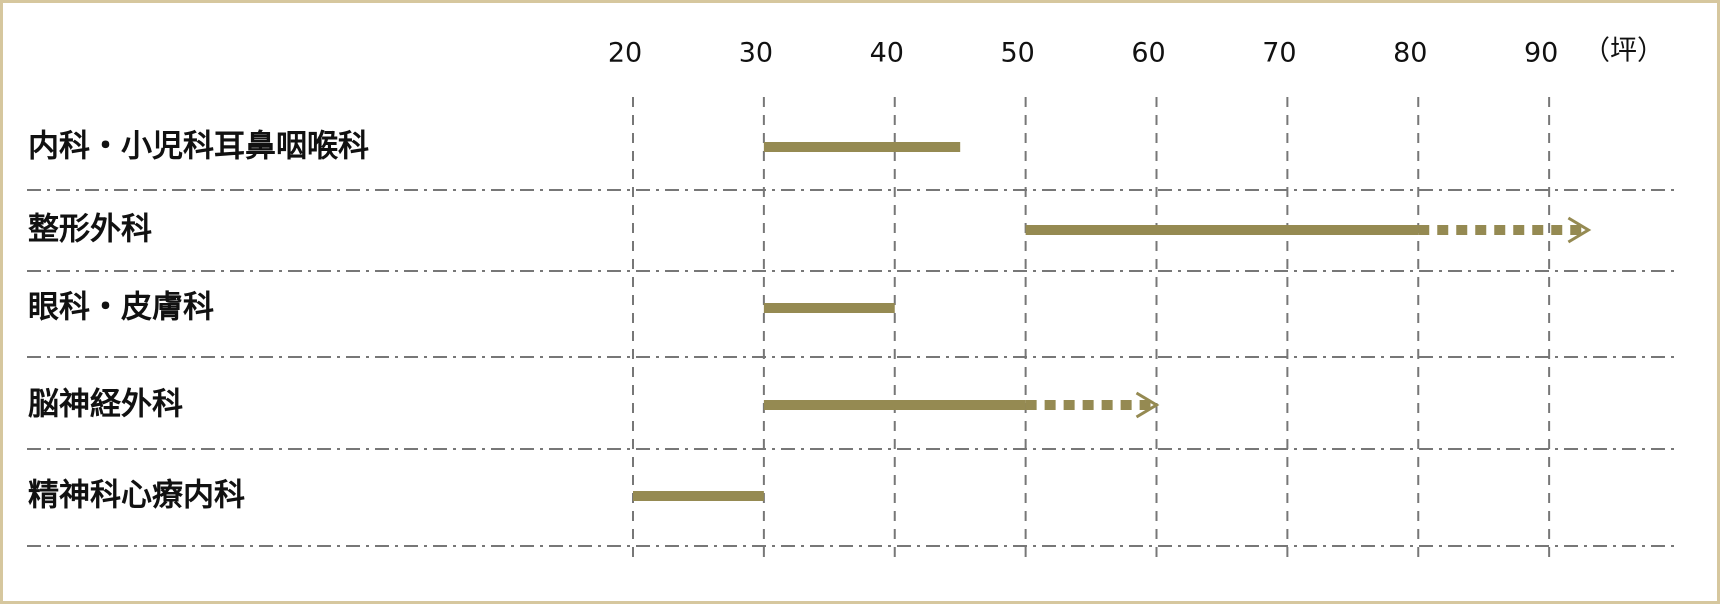 The width and height of the screenshot is (1720, 604). I want to click on x-tick-label: 50, so click(1017, 53).